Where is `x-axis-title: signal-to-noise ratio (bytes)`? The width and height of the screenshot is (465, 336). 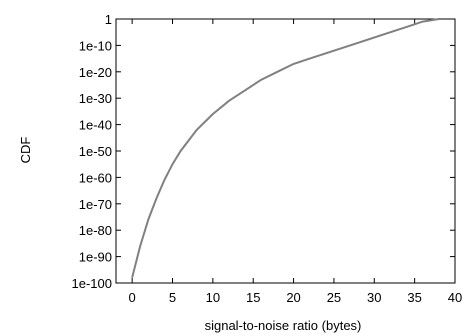 x-axis-title: signal-to-noise ratio (bytes) is located at coordinates (283, 325).